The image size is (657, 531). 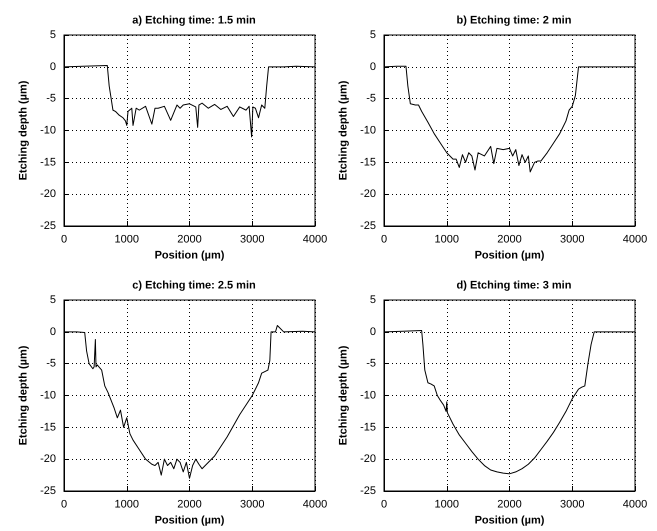 What do you see at coordinates (514, 286) in the screenshot?
I see `chart-title: d) Etching time: 3 min` at bounding box center [514, 286].